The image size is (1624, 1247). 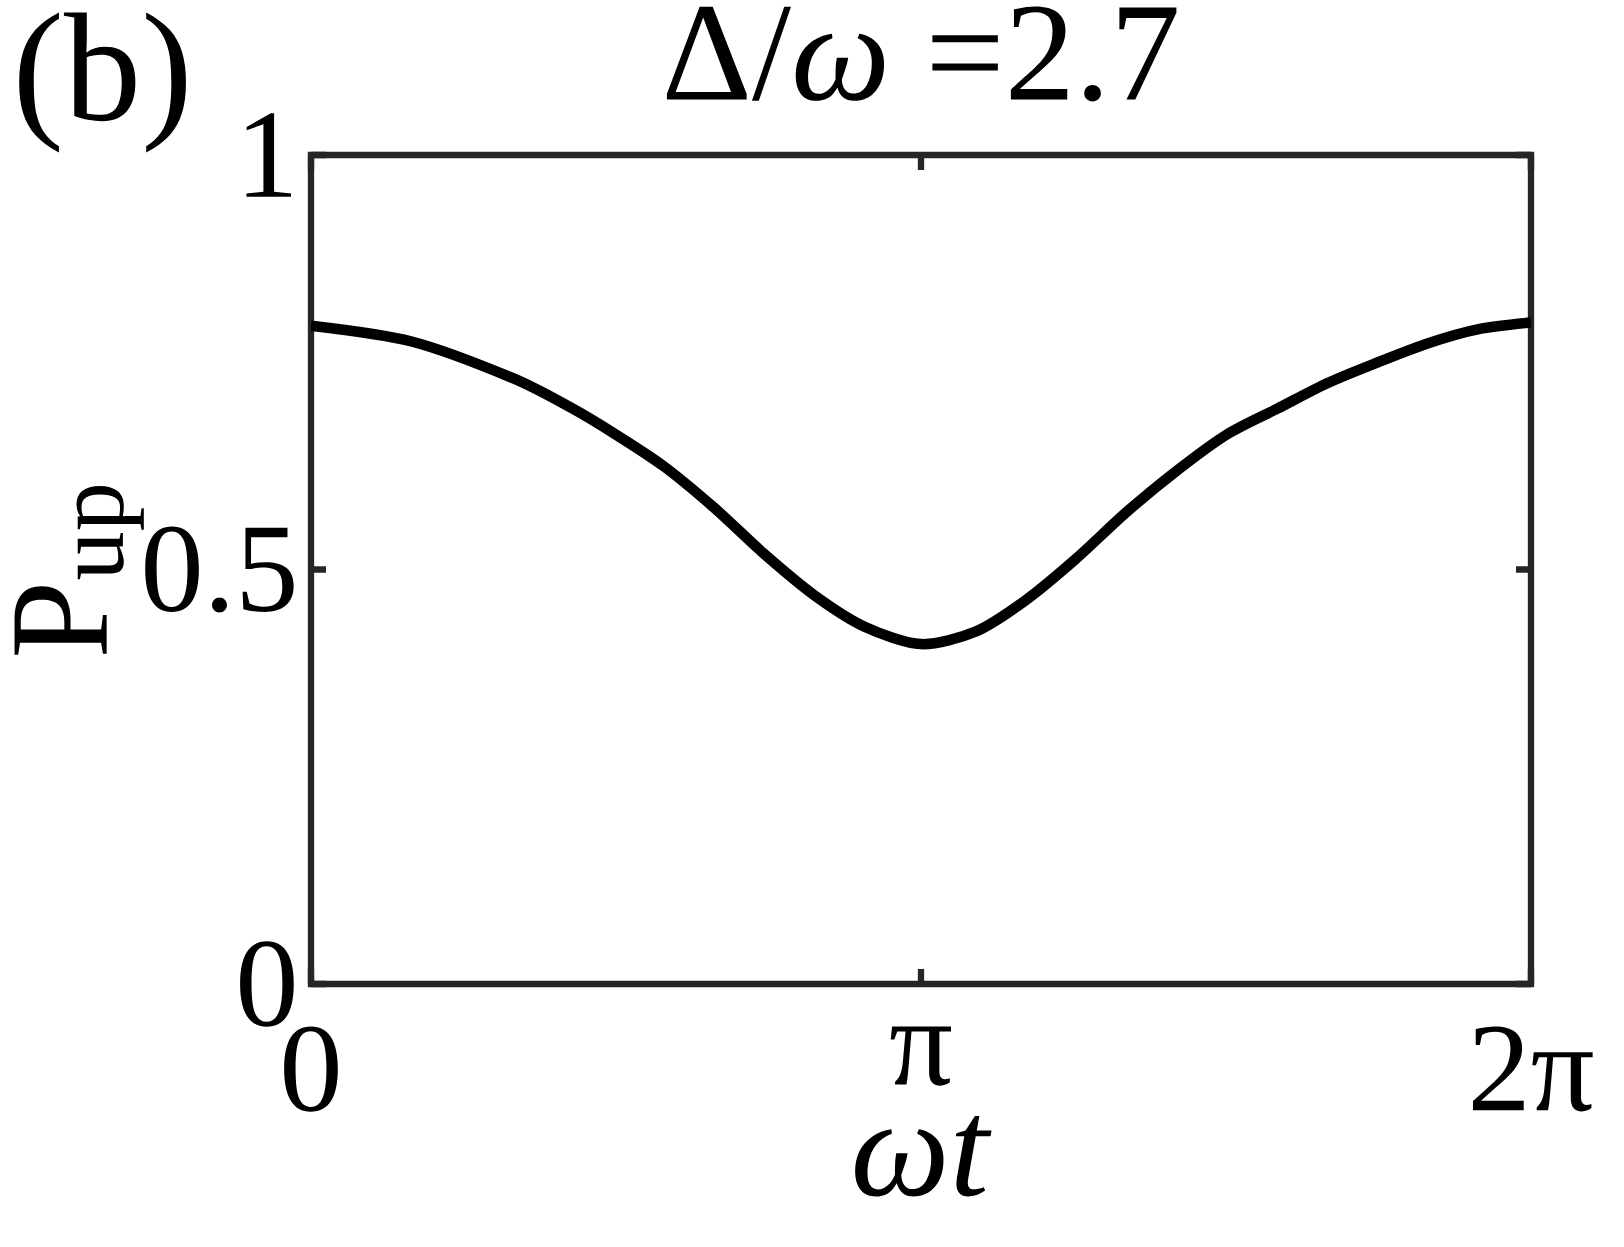 What do you see at coordinates (79, 570) in the screenshot?
I see `y-axis-title: P$_{up}$` at bounding box center [79, 570].